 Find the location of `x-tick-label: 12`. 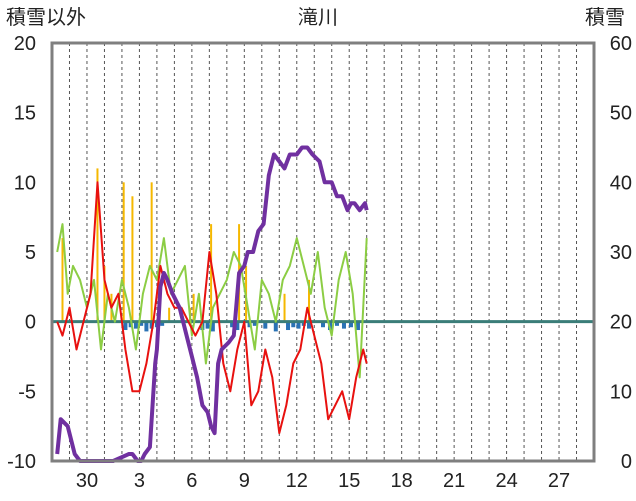

x-tick-label: 12 is located at coordinates (297, 481).